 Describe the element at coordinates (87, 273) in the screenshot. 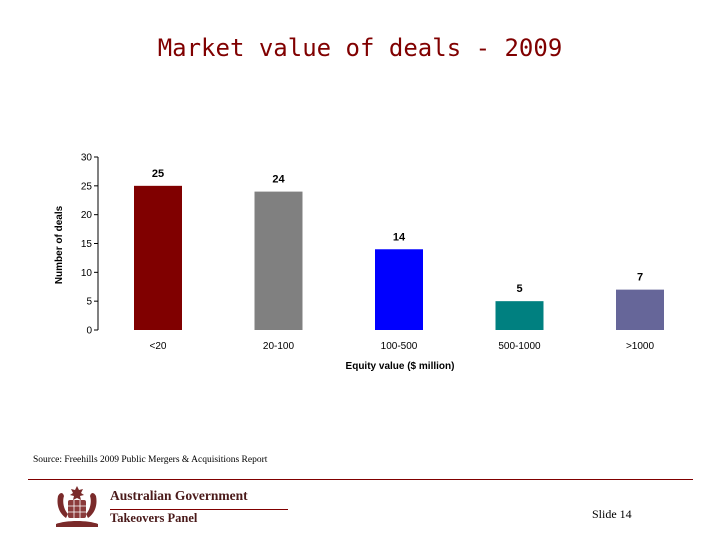

I see `y-tick-label: 10` at that location.